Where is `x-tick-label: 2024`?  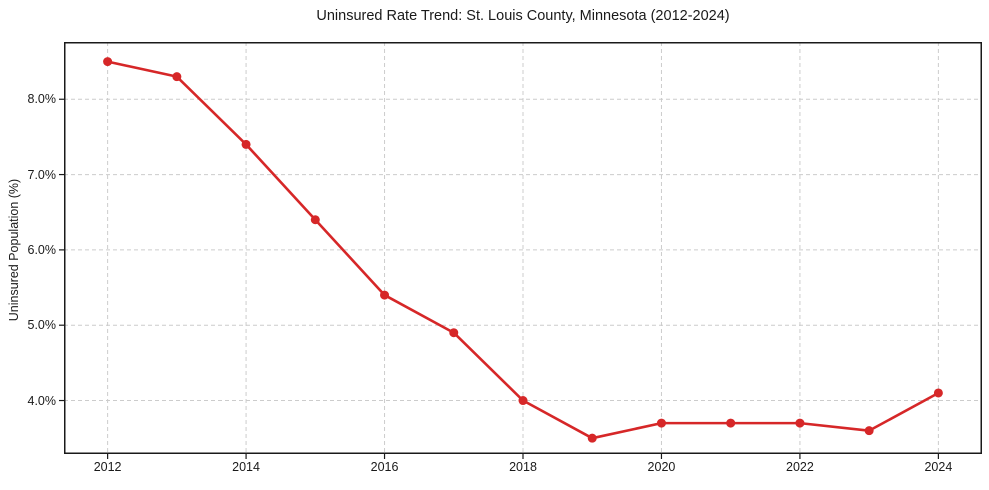 x-tick-label: 2024 is located at coordinates (938, 467).